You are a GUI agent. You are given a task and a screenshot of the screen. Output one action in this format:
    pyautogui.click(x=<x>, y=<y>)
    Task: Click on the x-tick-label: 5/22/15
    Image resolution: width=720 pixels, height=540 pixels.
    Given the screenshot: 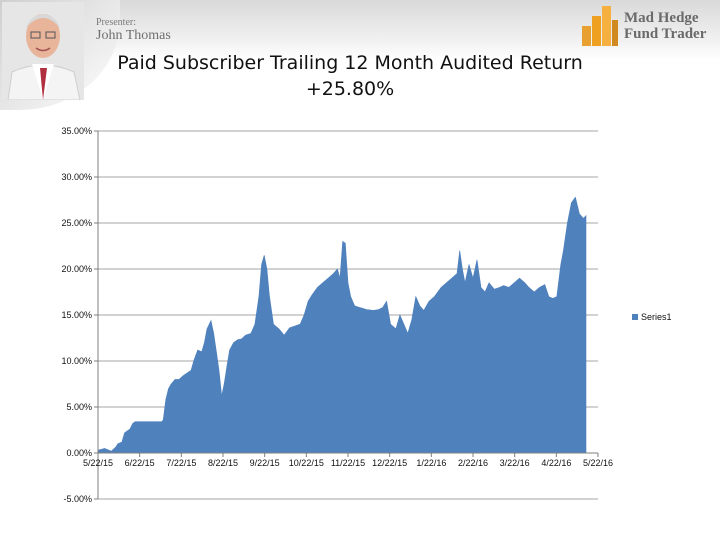 What is the action you would take?
    pyautogui.click(x=98, y=463)
    